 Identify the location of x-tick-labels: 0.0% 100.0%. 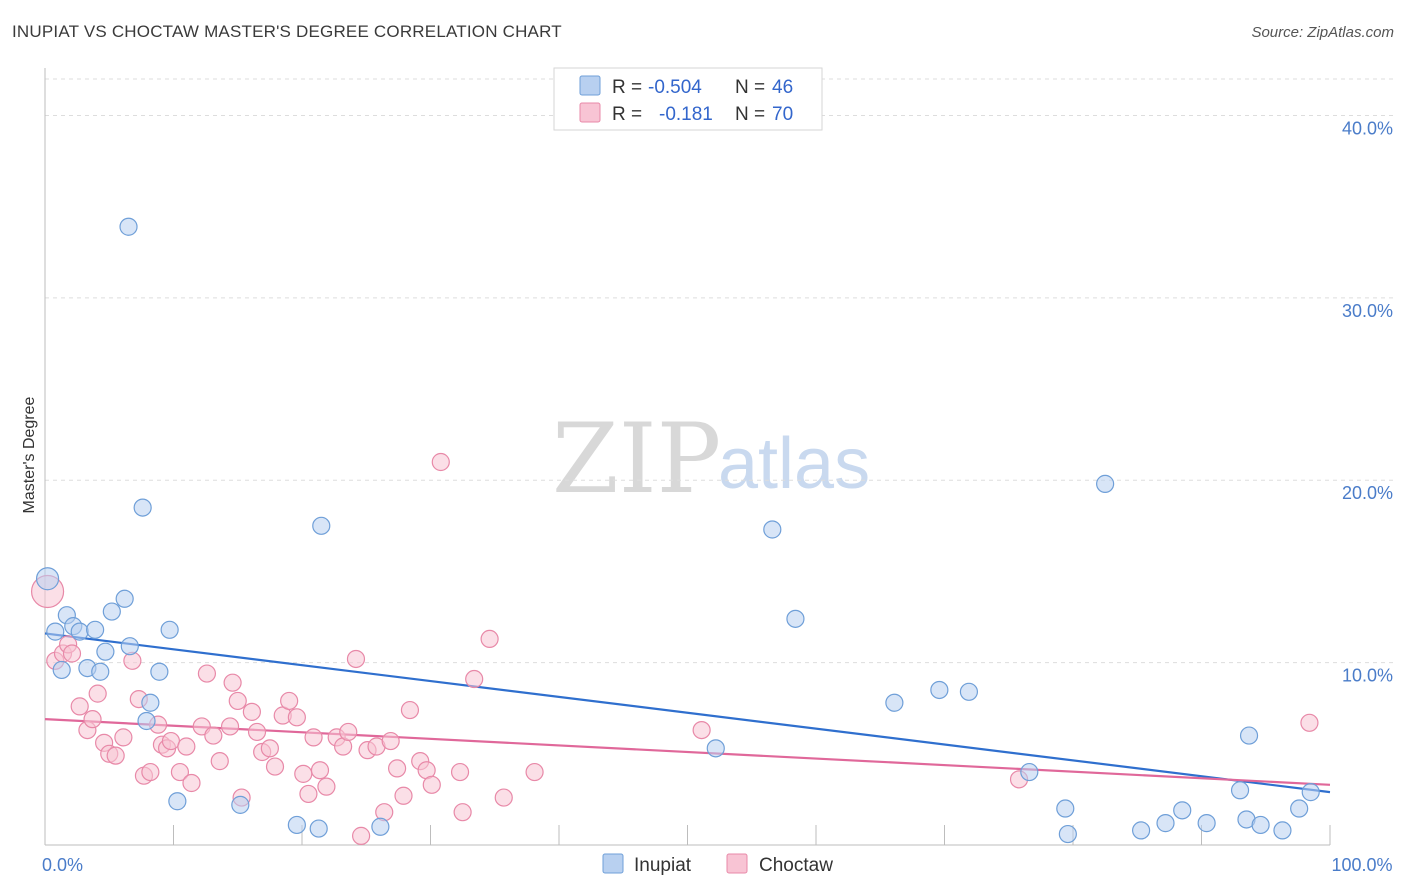
(717, 865).